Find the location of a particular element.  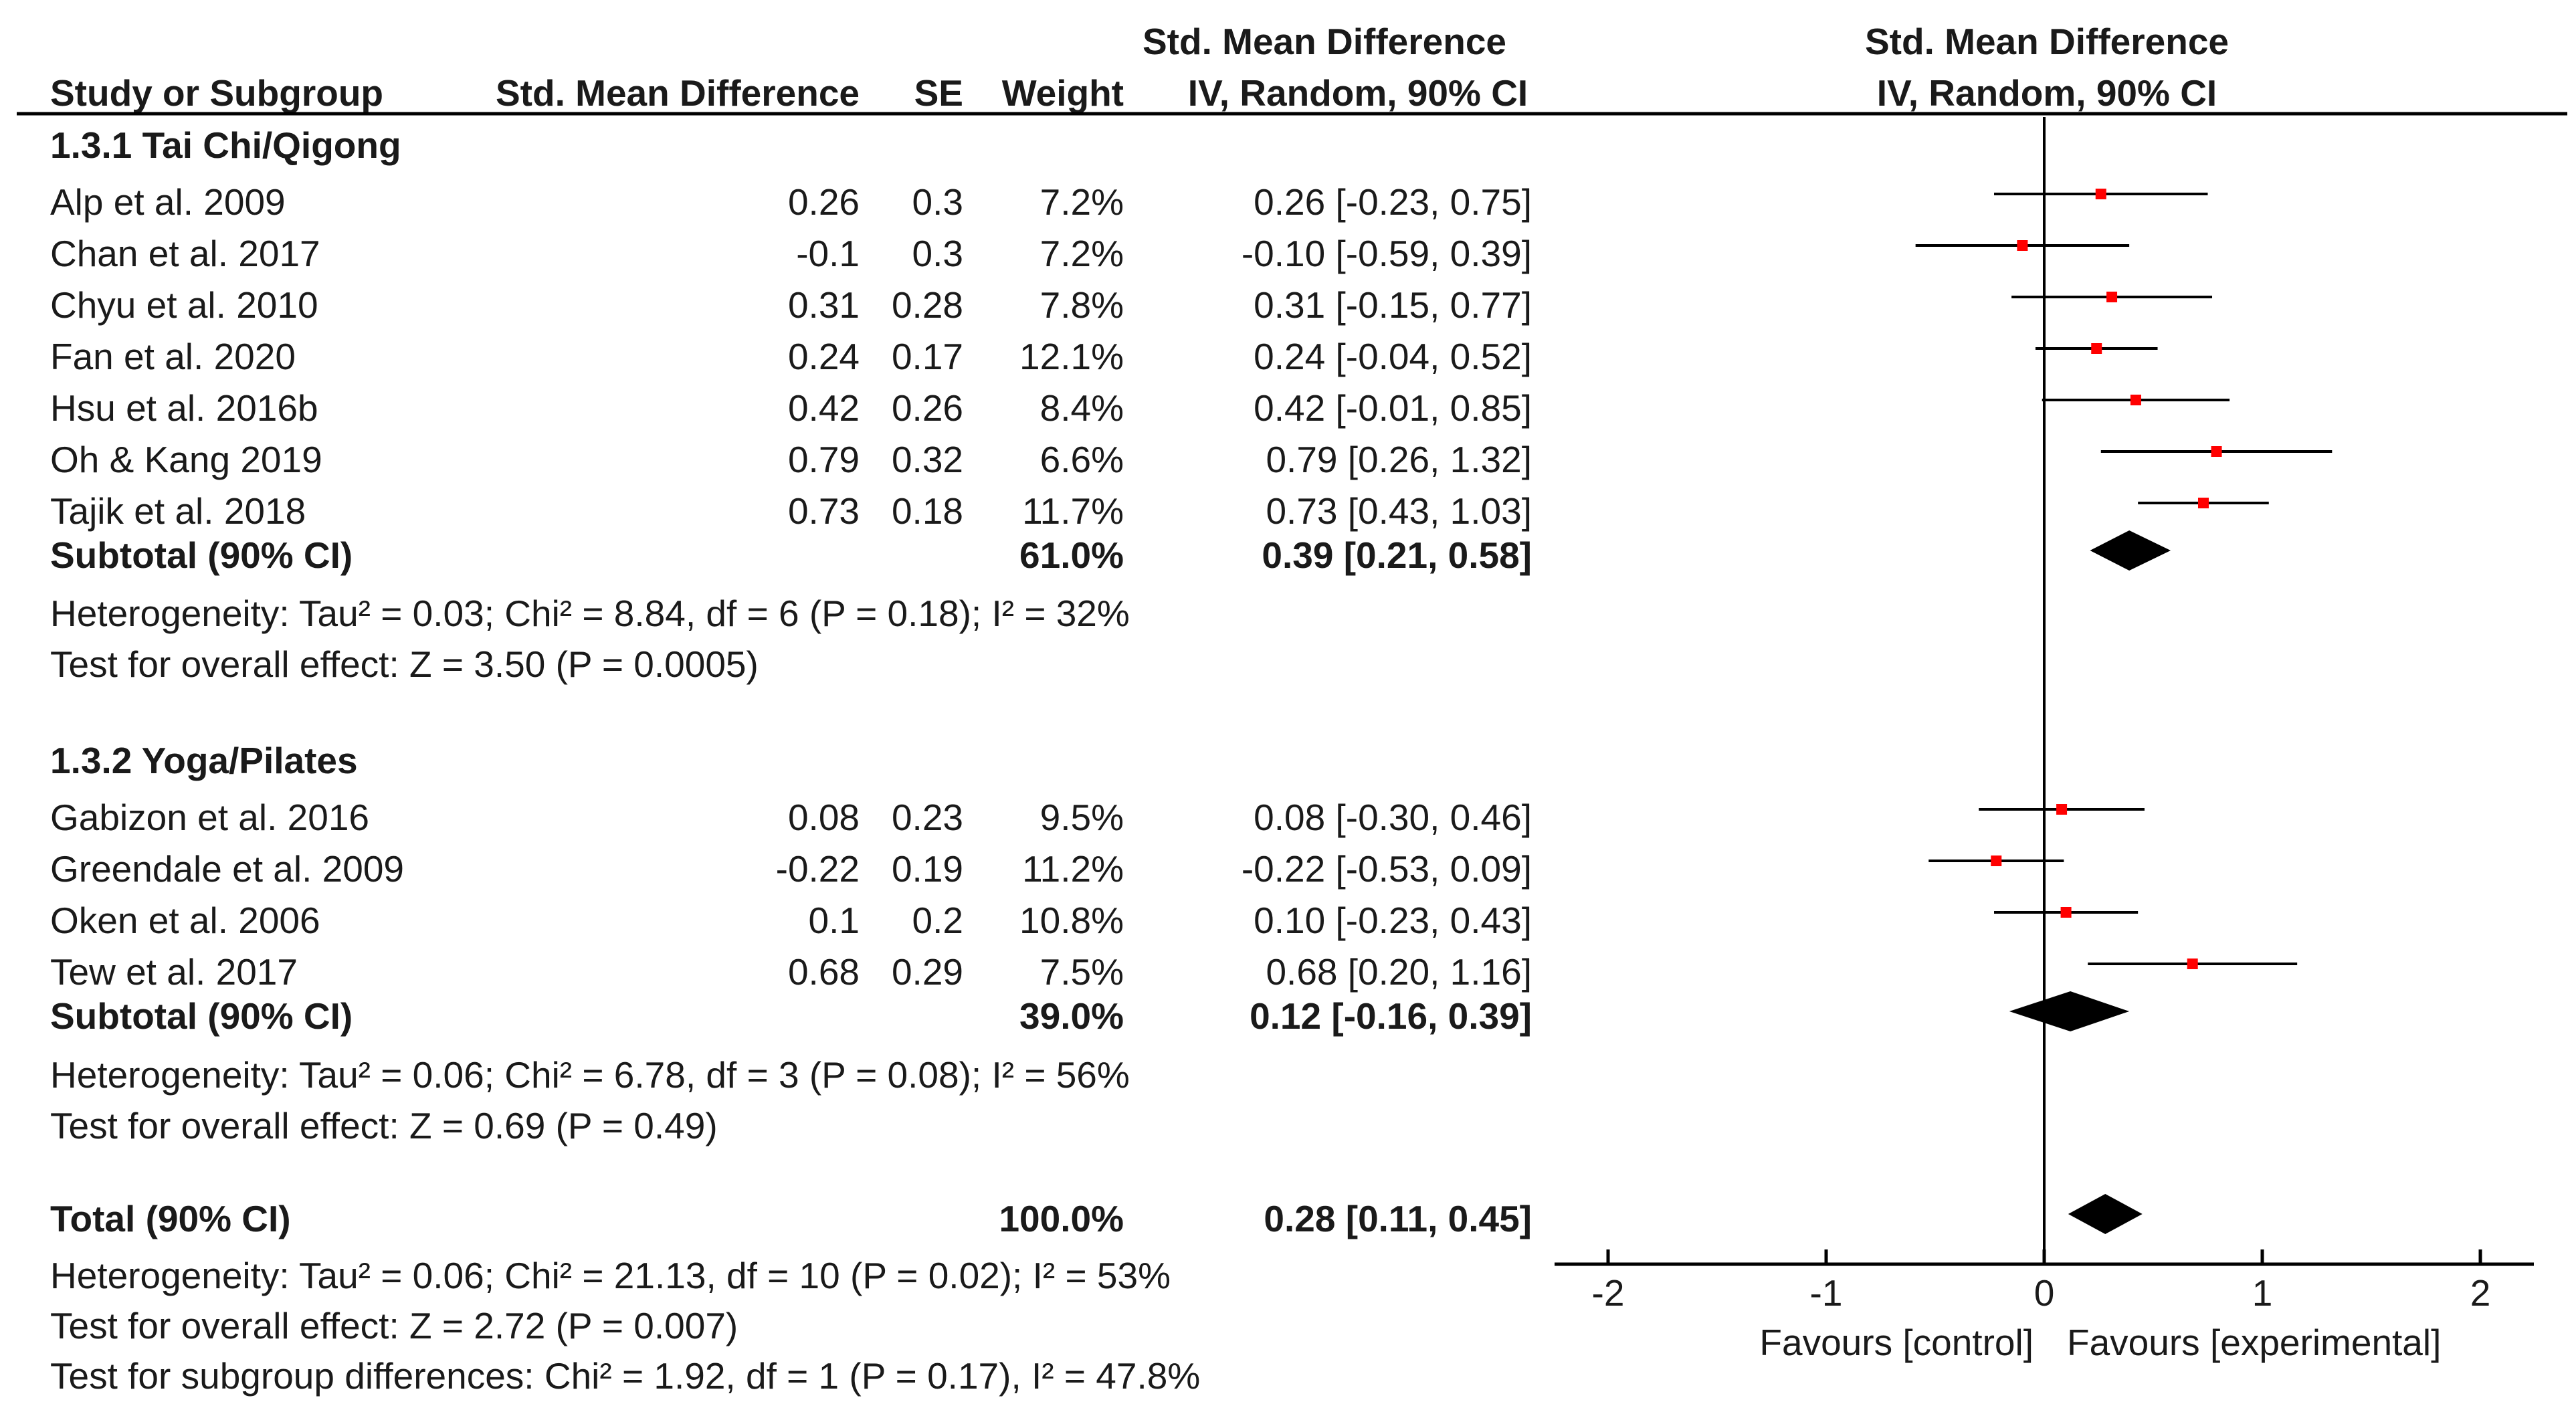

study-ci: -0.10 [-0.59, 0.39] is located at coordinates (1386, 253).